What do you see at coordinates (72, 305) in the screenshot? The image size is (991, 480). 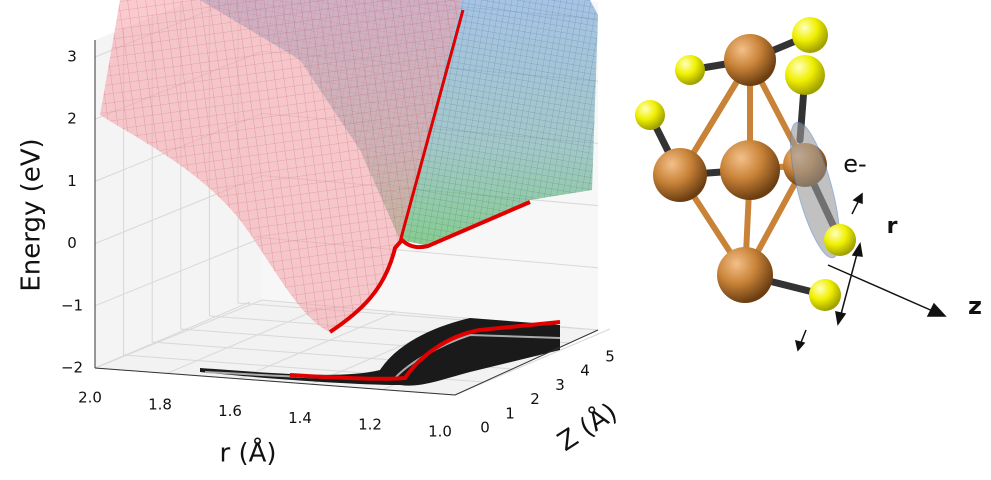 I see `y-tick-label: −1` at bounding box center [72, 305].